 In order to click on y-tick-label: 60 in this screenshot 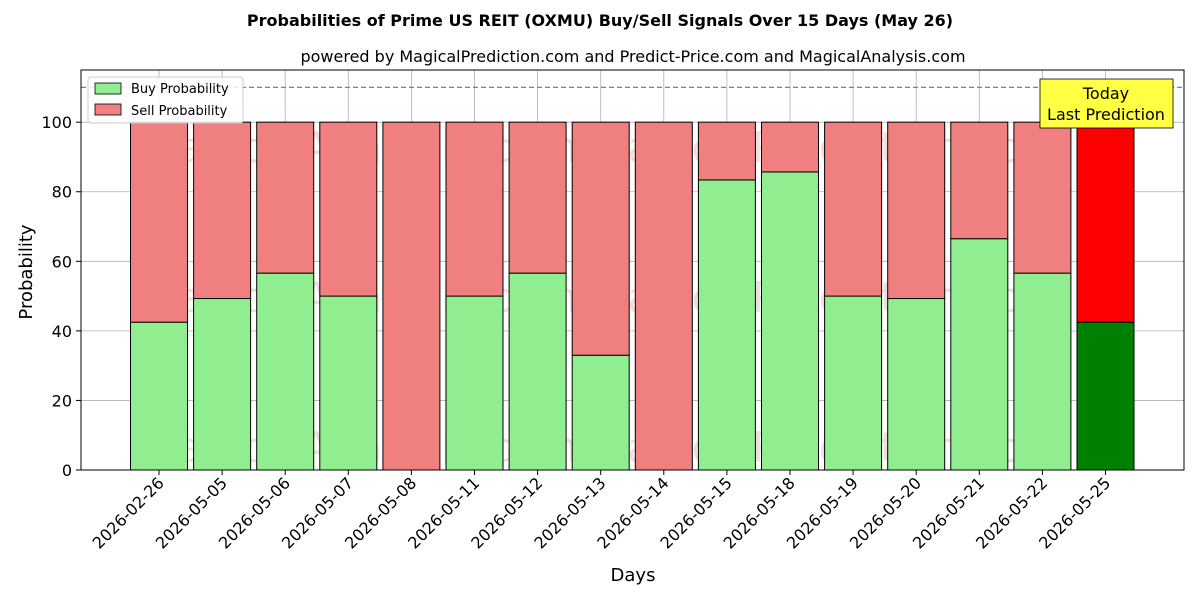, I will do `click(62, 261)`.